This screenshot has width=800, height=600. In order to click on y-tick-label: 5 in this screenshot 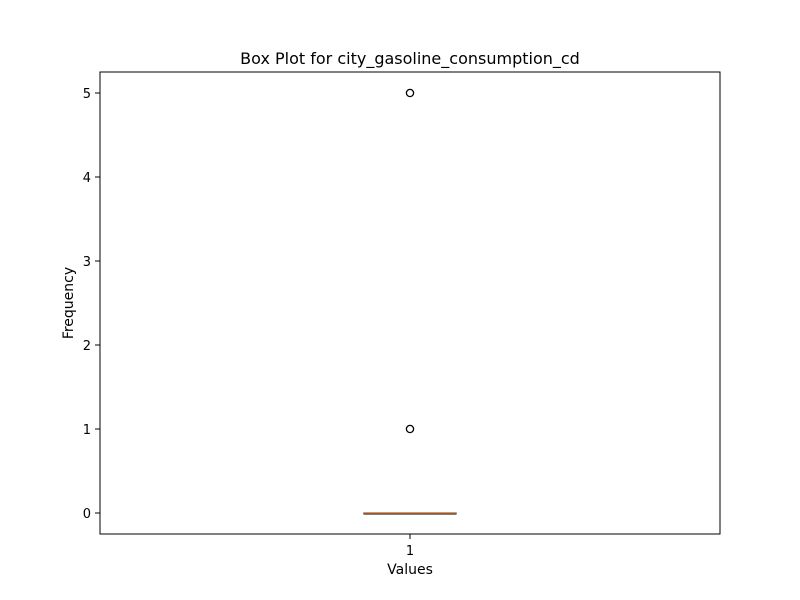, I will do `click(87, 94)`.